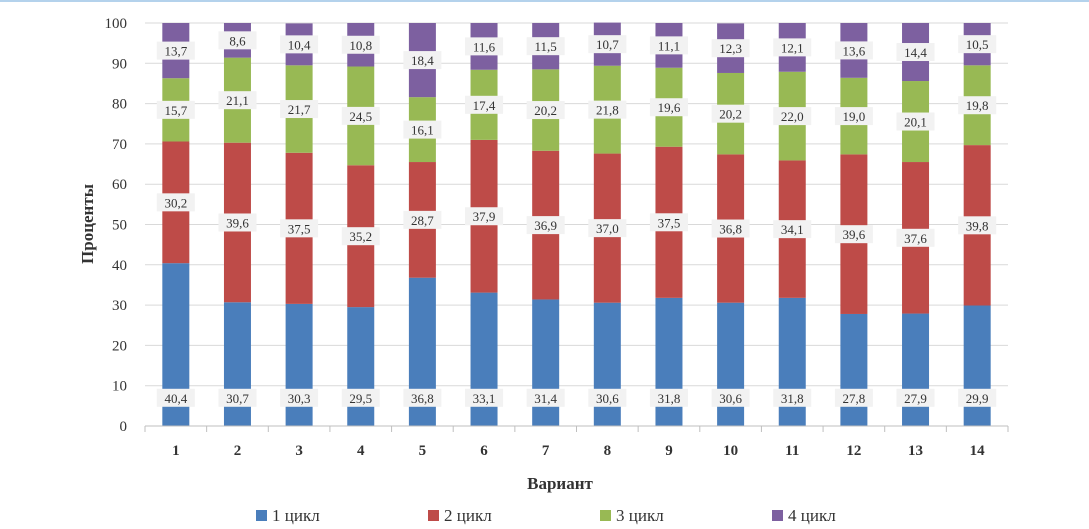 Image resolution: width=1089 pixels, height=529 pixels. What do you see at coordinates (119, 387) in the screenshot?
I see `y-tick-label: 10` at bounding box center [119, 387].